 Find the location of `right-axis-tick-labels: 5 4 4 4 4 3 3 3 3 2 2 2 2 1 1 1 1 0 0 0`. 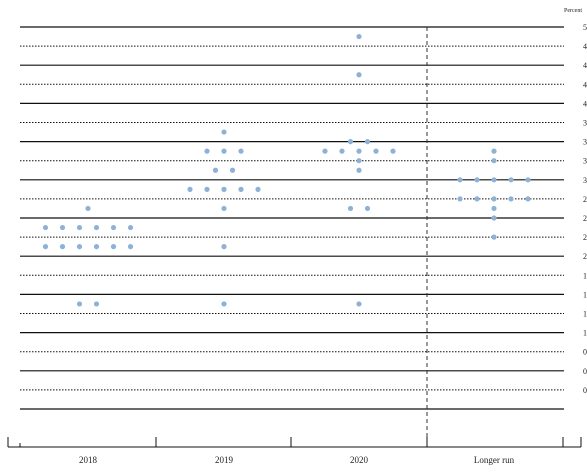

right-axis-tick-labels: 5 4 4 4 4 3 3 3 3 2 2 2 2 1 1 1 1 0 0 0 is located at coordinates (585, 209).